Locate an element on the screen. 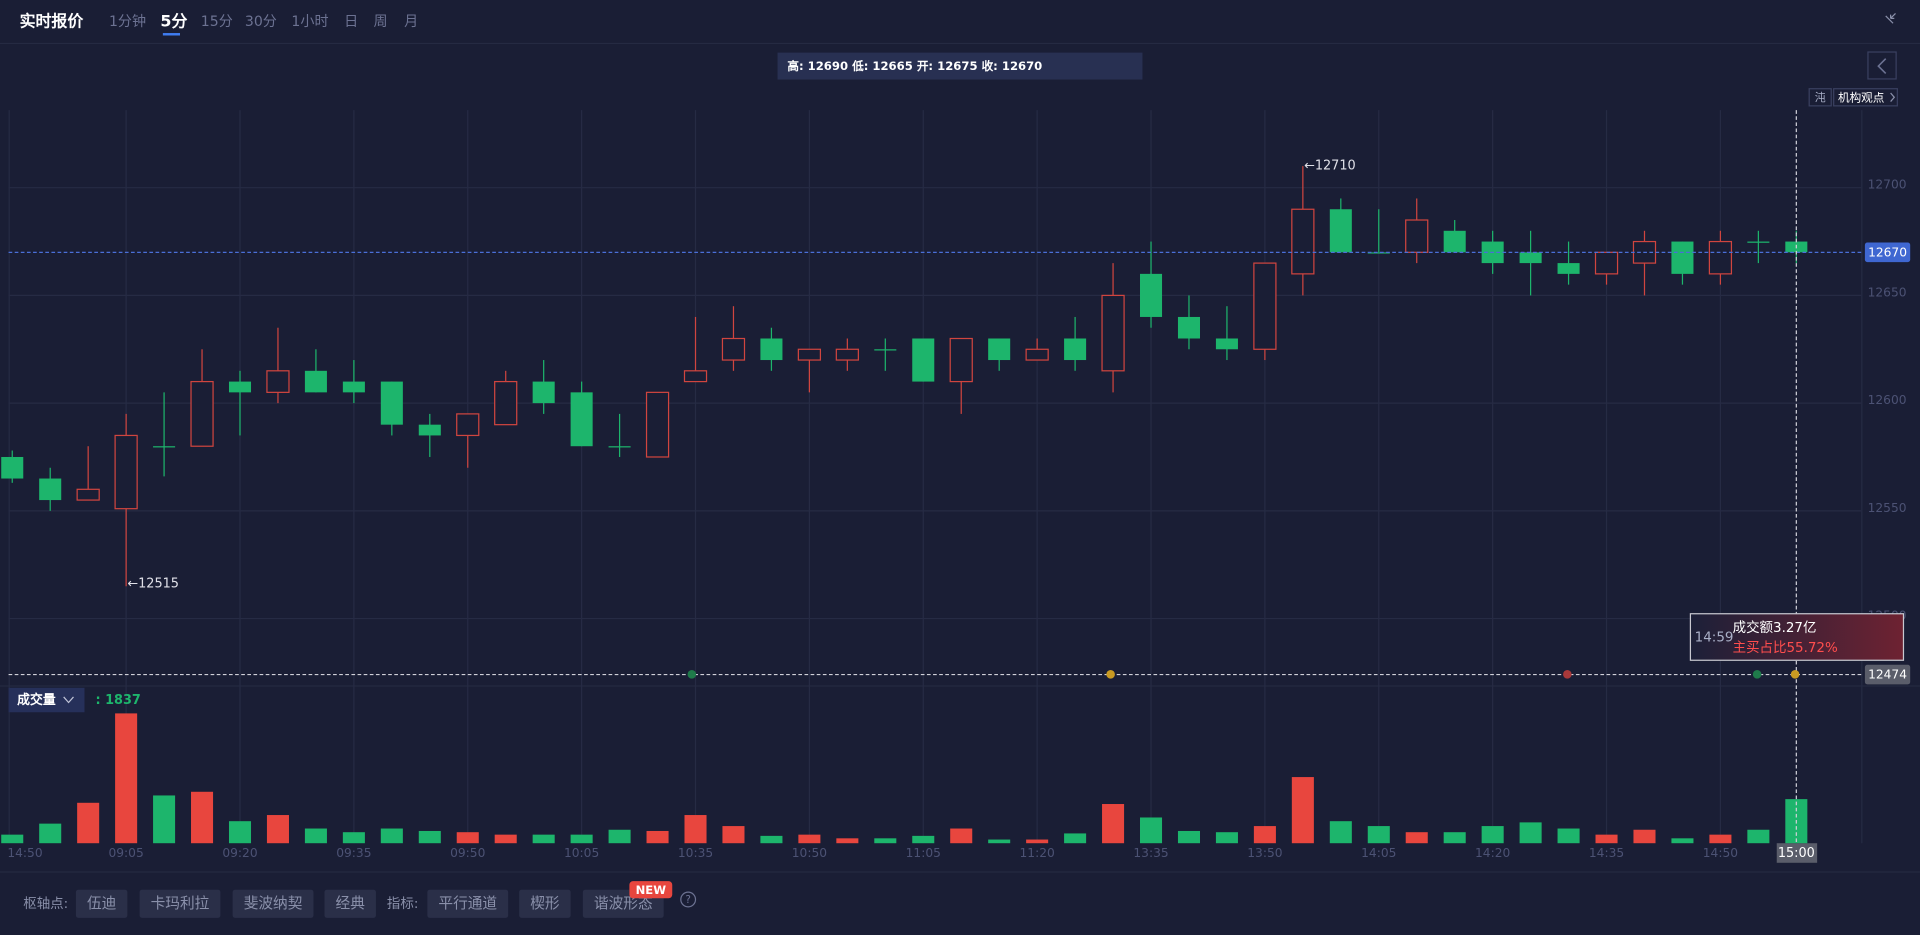 The image size is (1920, 935). interval-tab: 1小时 is located at coordinates (309, 22).